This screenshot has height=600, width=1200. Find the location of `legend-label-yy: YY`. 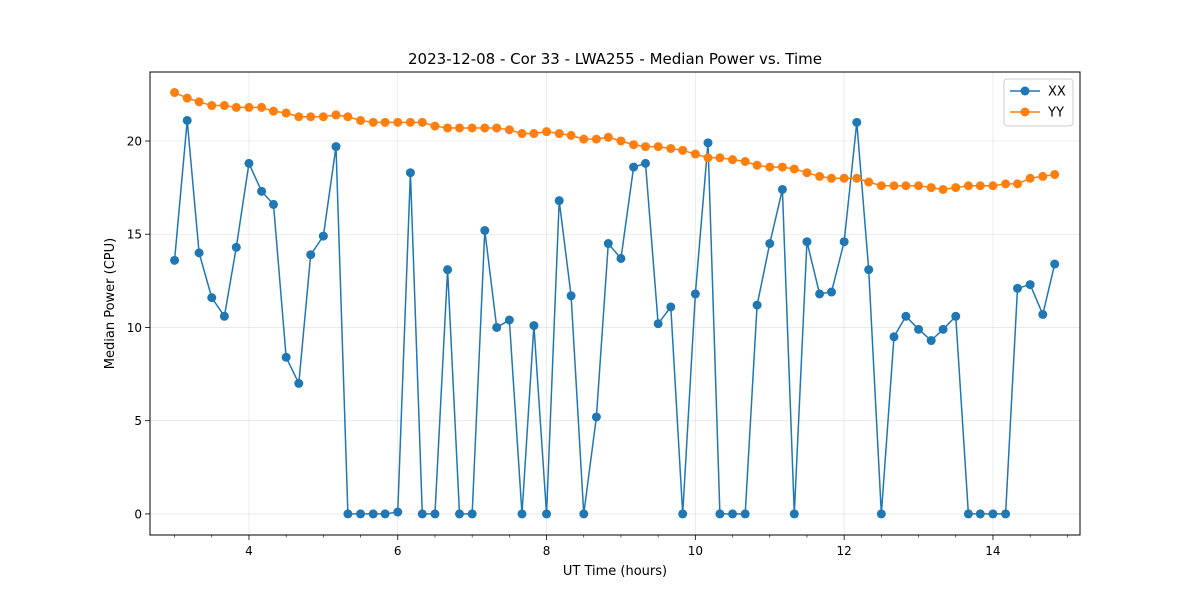

legend-label-yy: YY is located at coordinates (1055, 113).